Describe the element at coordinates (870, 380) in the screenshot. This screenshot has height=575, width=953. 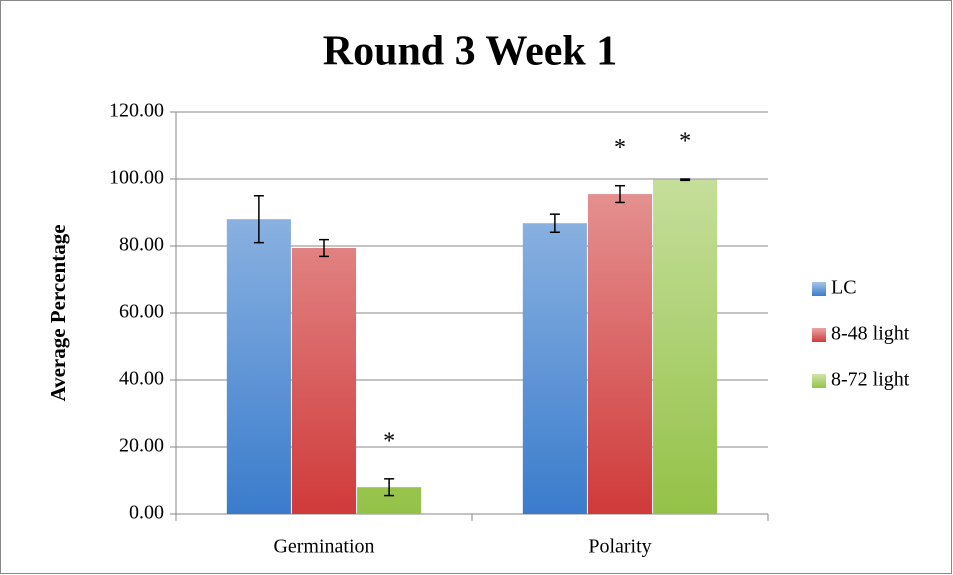
I see `legend-label: 8-72 light` at that location.